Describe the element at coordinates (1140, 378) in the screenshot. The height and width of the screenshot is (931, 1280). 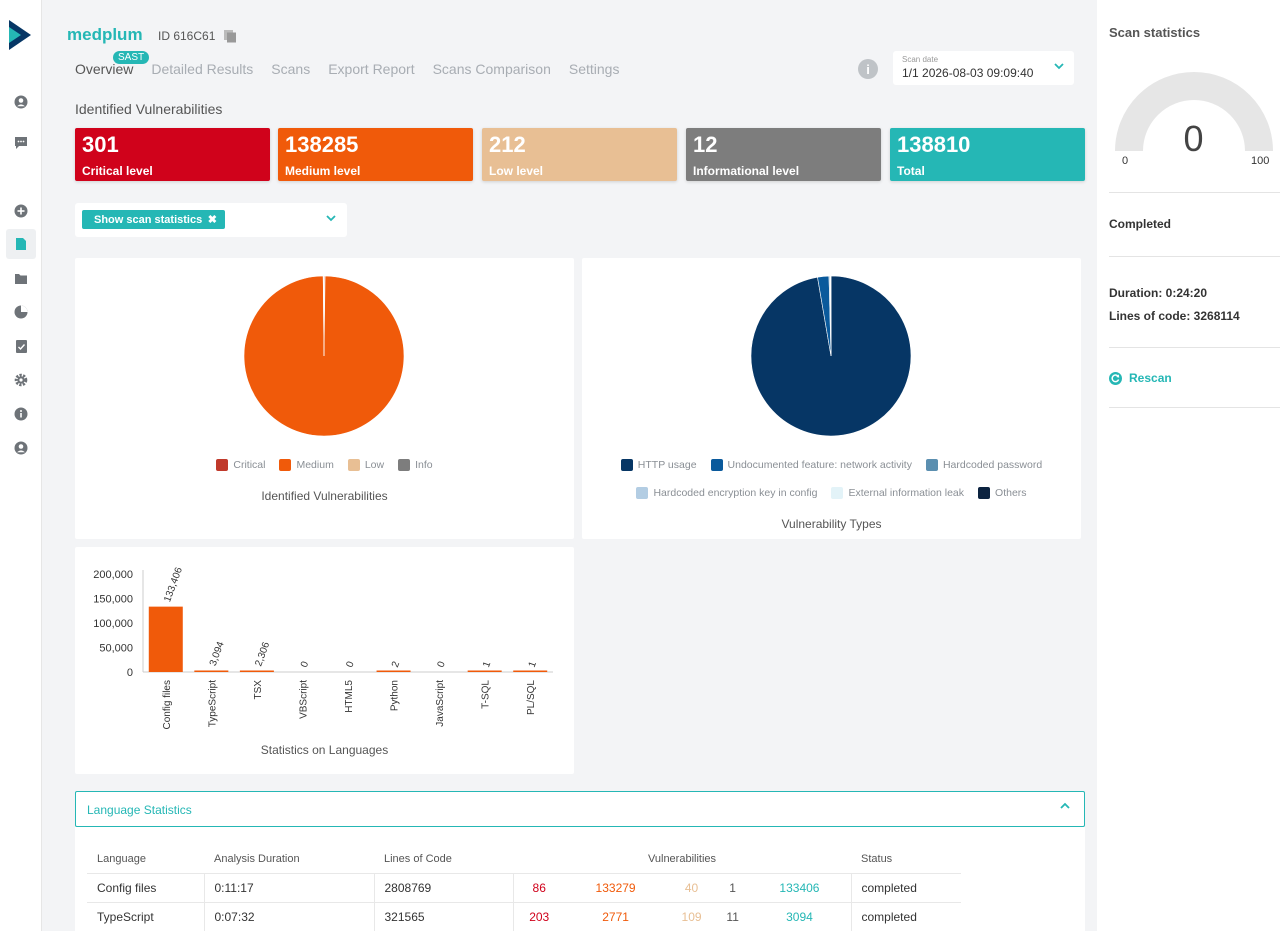
I see `rescan-button: Rescan` at that location.